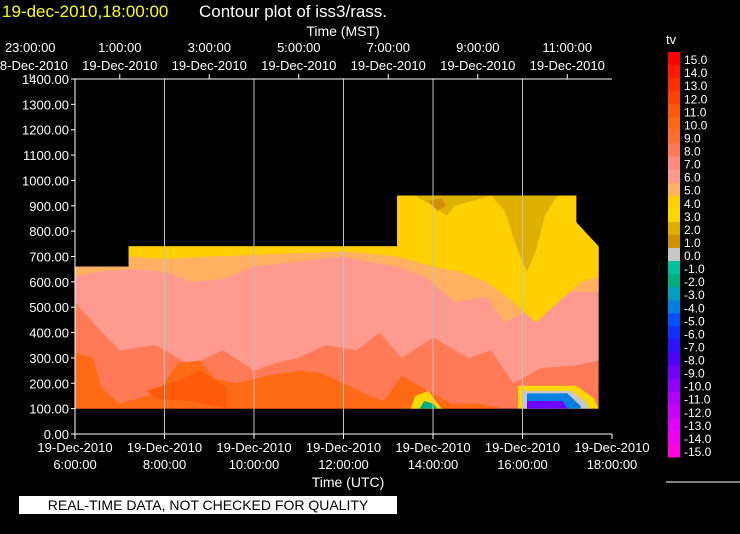 Image resolution: width=740 pixels, height=534 pixels. I want to click on colorbar-label: -13.0, so click(698, 426).